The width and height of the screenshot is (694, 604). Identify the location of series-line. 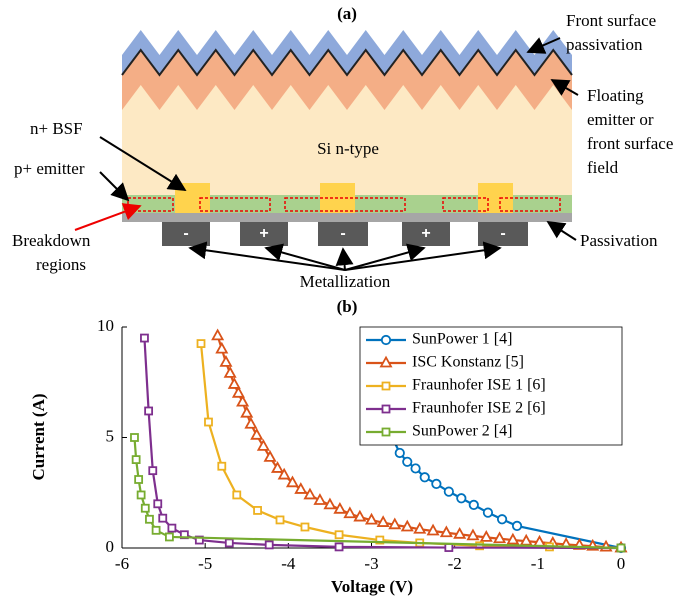
(506, 493).